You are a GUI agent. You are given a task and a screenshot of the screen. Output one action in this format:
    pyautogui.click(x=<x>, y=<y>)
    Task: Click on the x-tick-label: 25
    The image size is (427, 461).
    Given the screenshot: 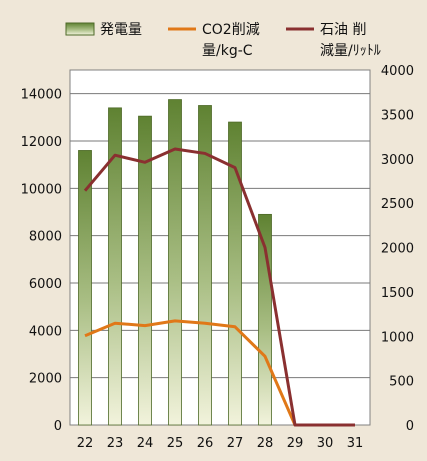 What is the action you would take?
    pyautogui.click(x=175, y=443)
    